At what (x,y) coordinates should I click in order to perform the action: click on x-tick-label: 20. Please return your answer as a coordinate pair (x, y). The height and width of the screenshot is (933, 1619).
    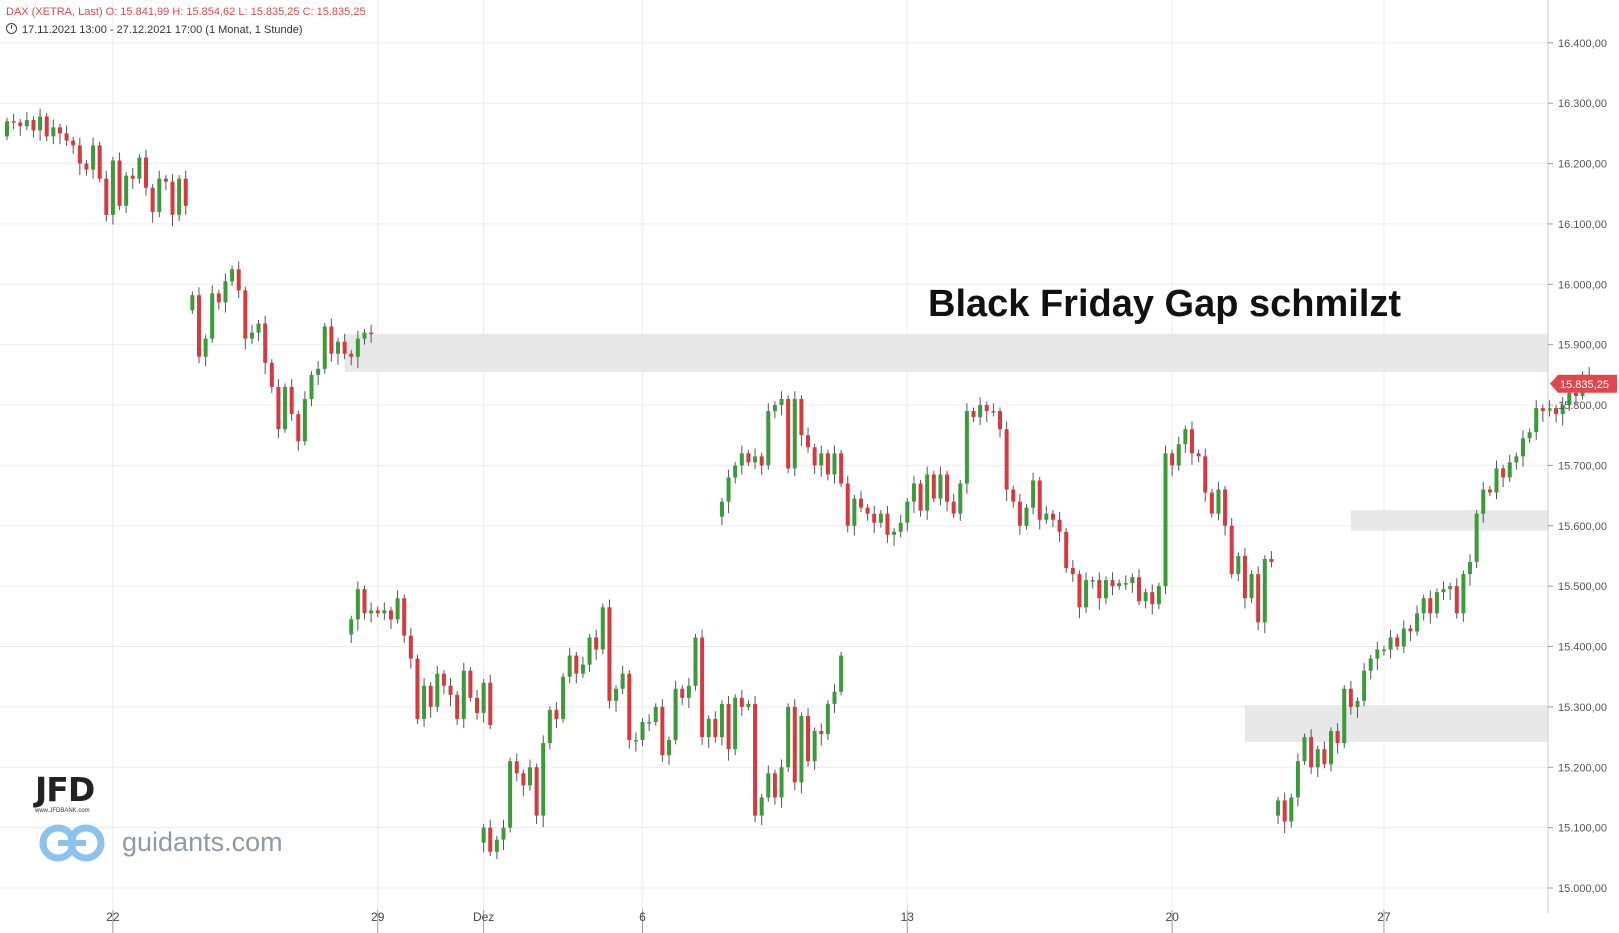
    Looking at the image, I should click on (1172, 917).